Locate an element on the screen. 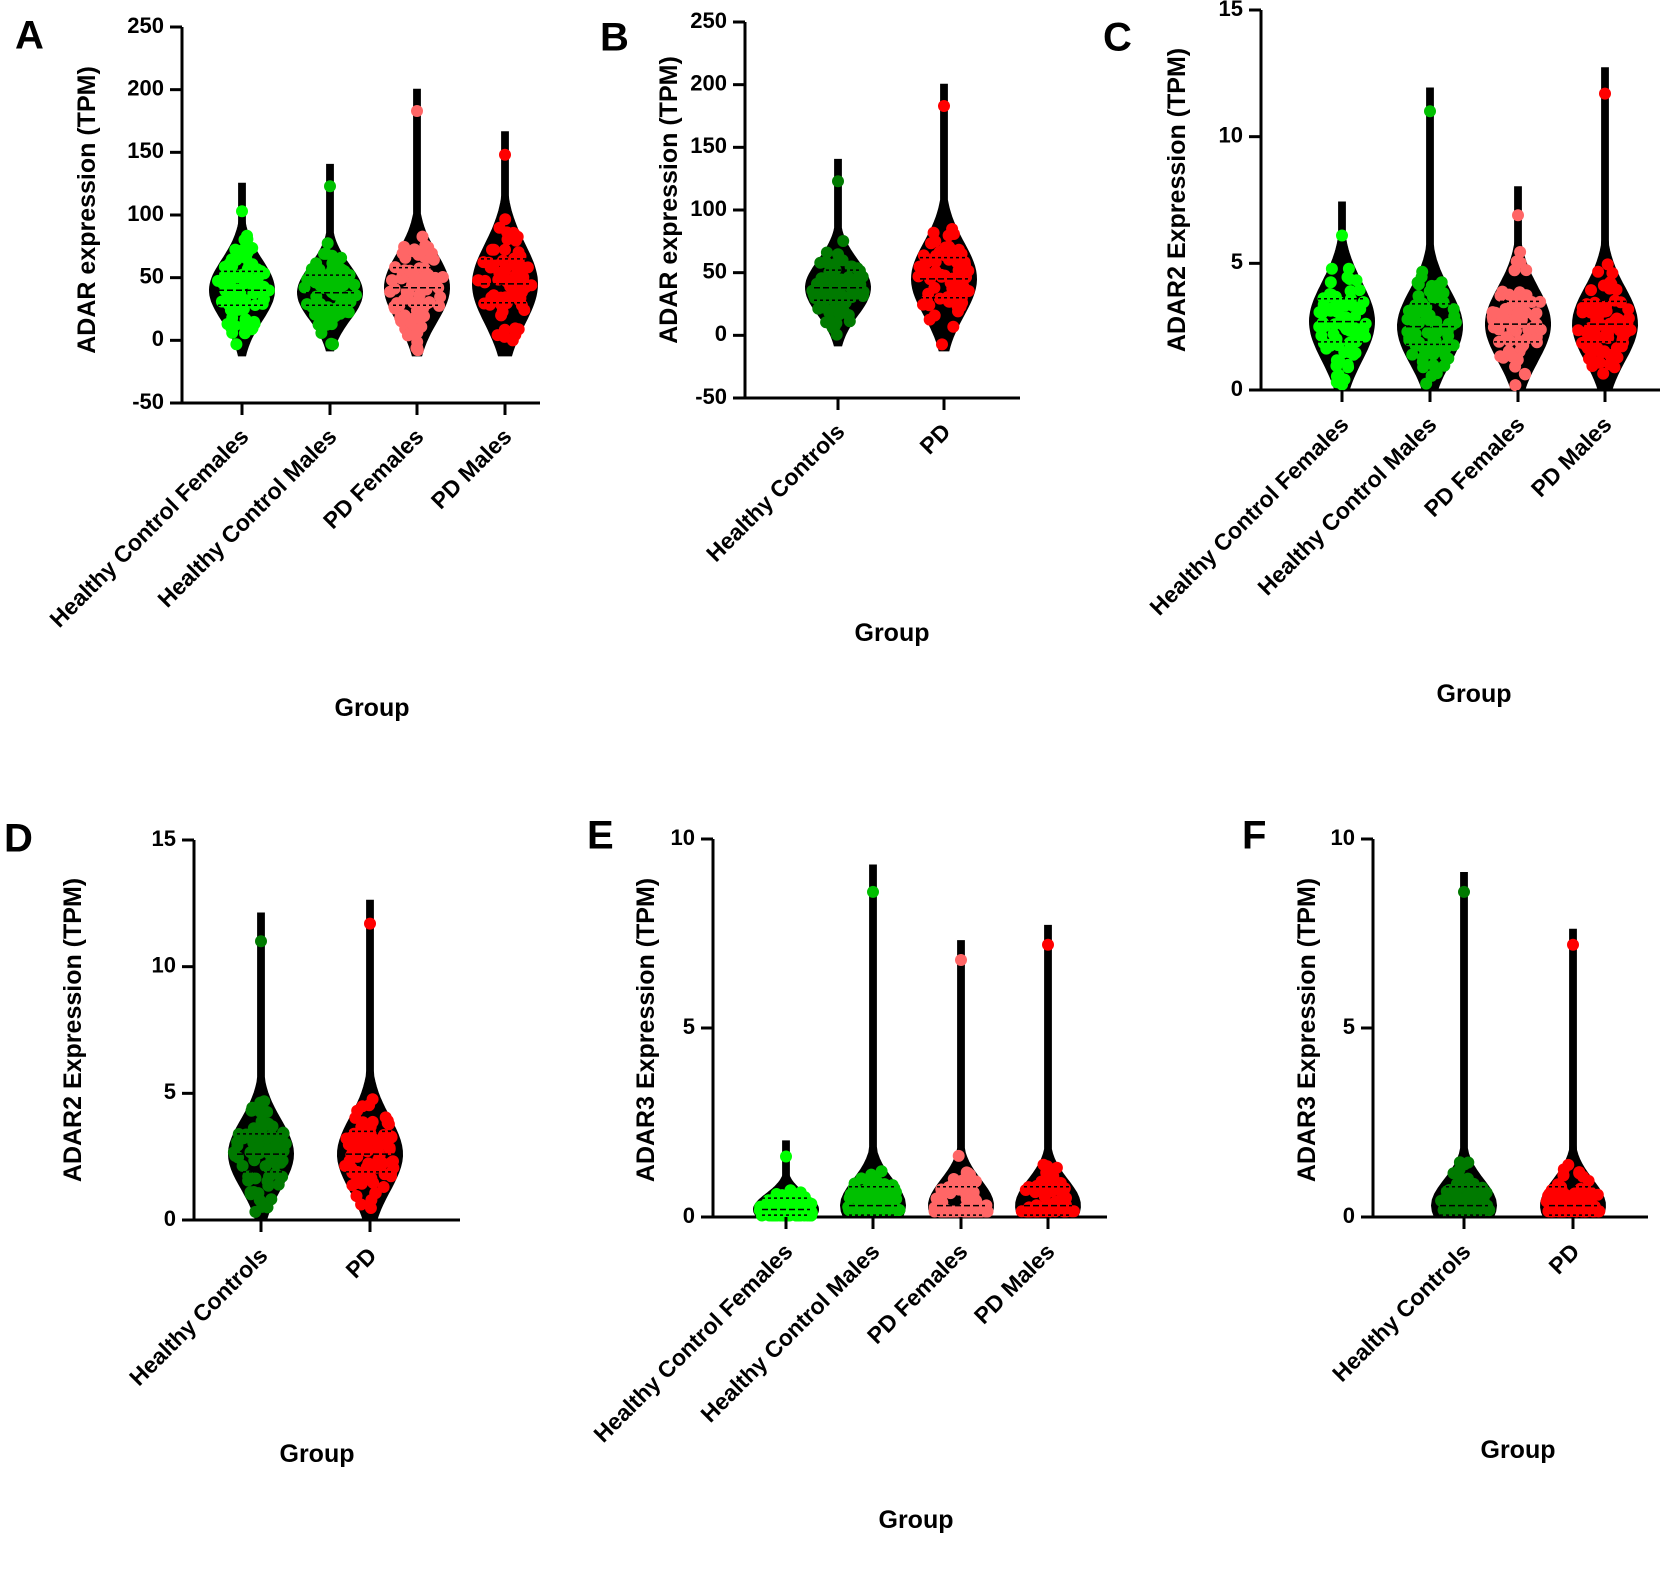 Image resolution: width=1665 pixels, height=1593 pixels. y-tick-label: -50 is located at coordinates (711, 396).